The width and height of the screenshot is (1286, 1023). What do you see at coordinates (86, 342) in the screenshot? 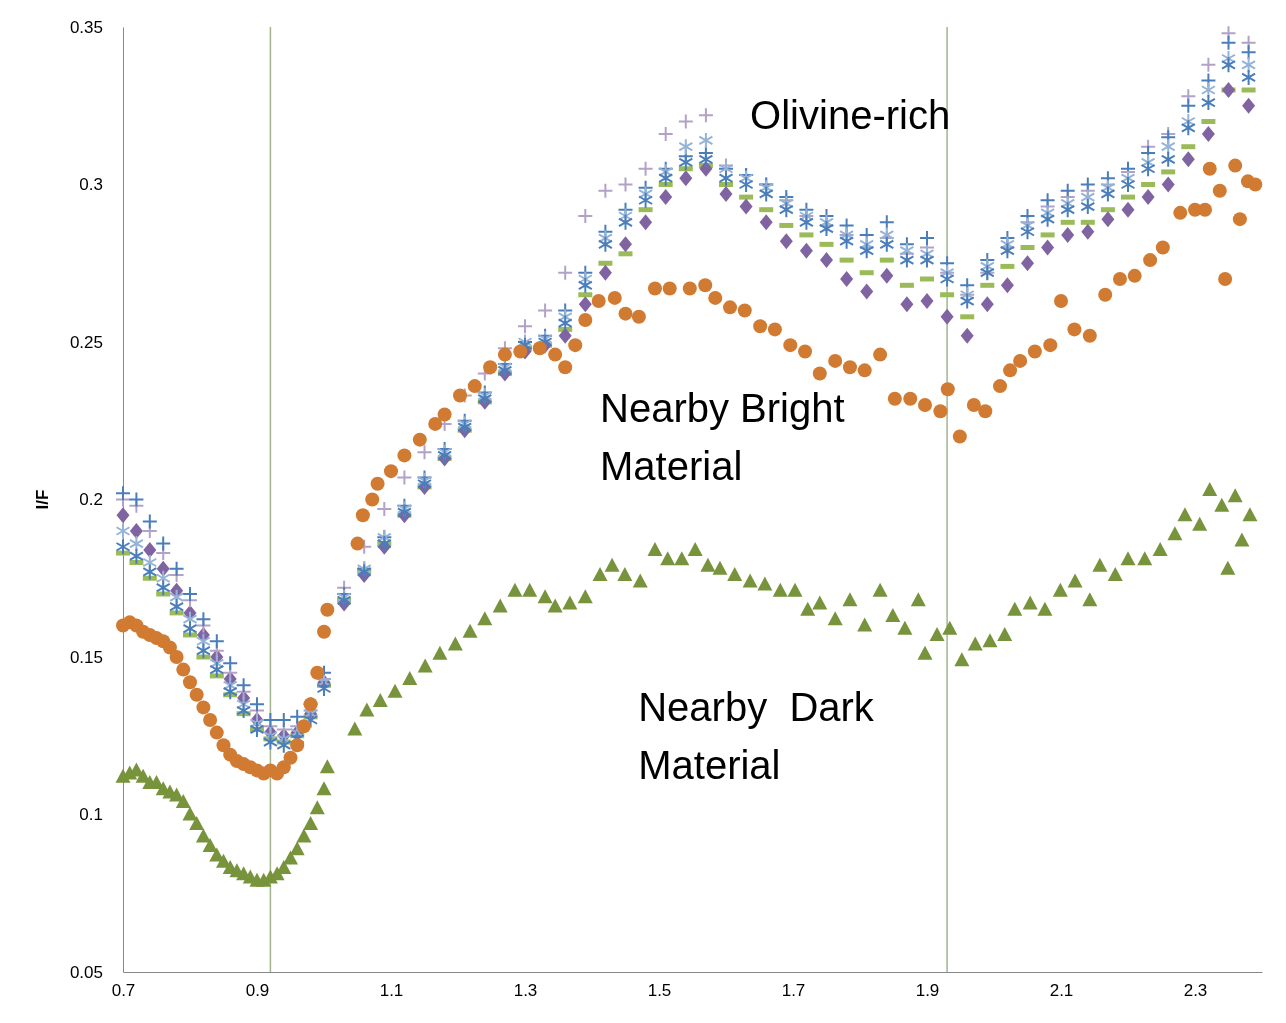
I see `y-tick-label: 0.25` at bounding box center [86, 342].